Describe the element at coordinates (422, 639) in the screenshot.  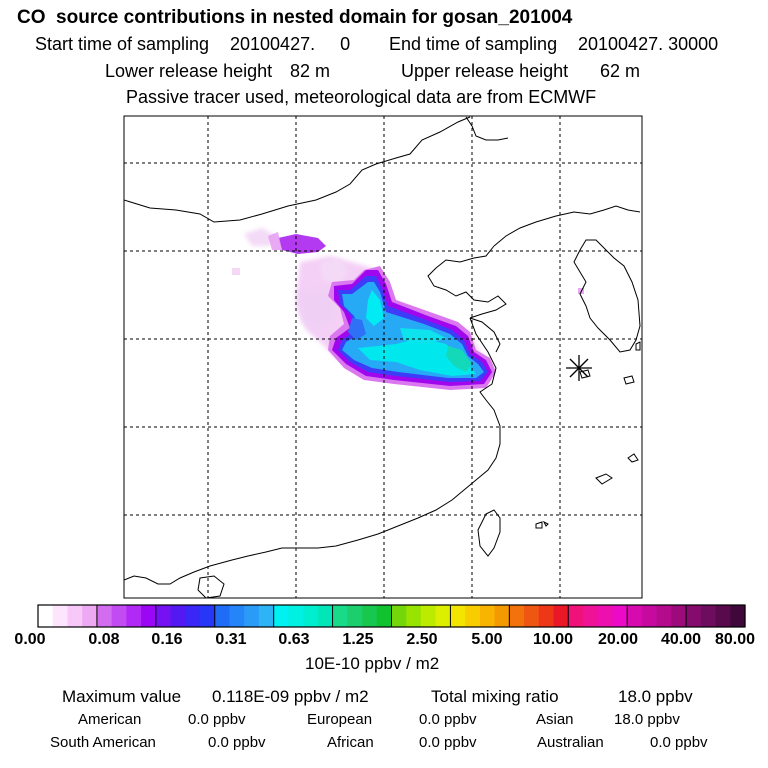
I see `colorbar-label-6: 2.50` at that location.